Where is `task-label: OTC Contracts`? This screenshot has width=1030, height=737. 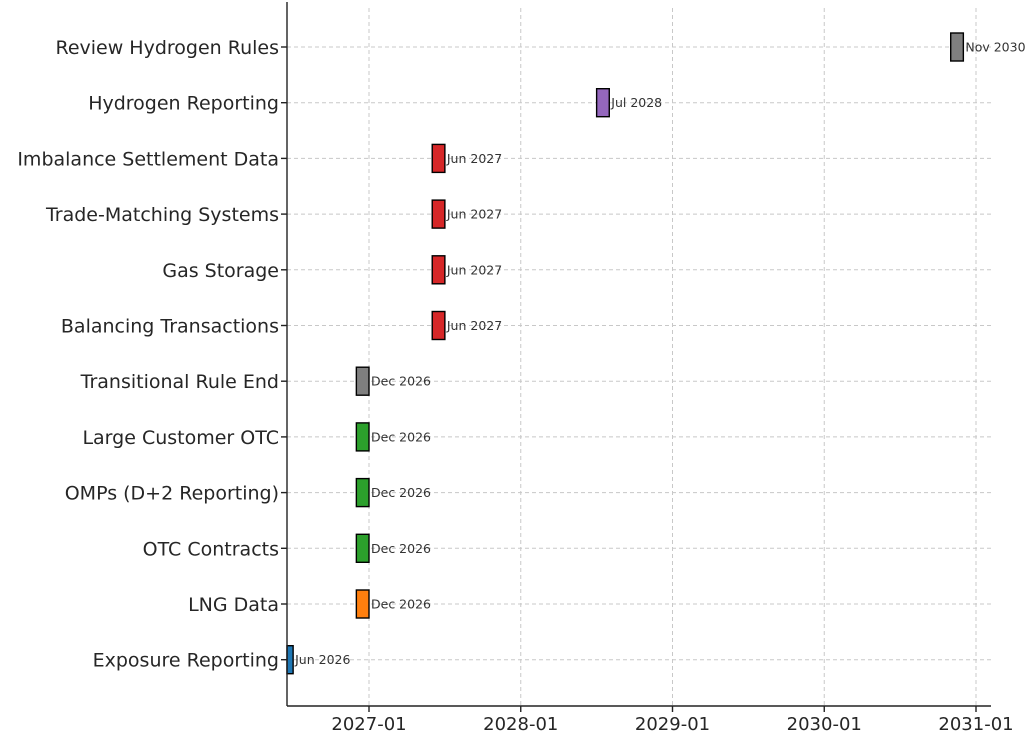
task-label: OTC Contracts is located at coordinates (211, 549).